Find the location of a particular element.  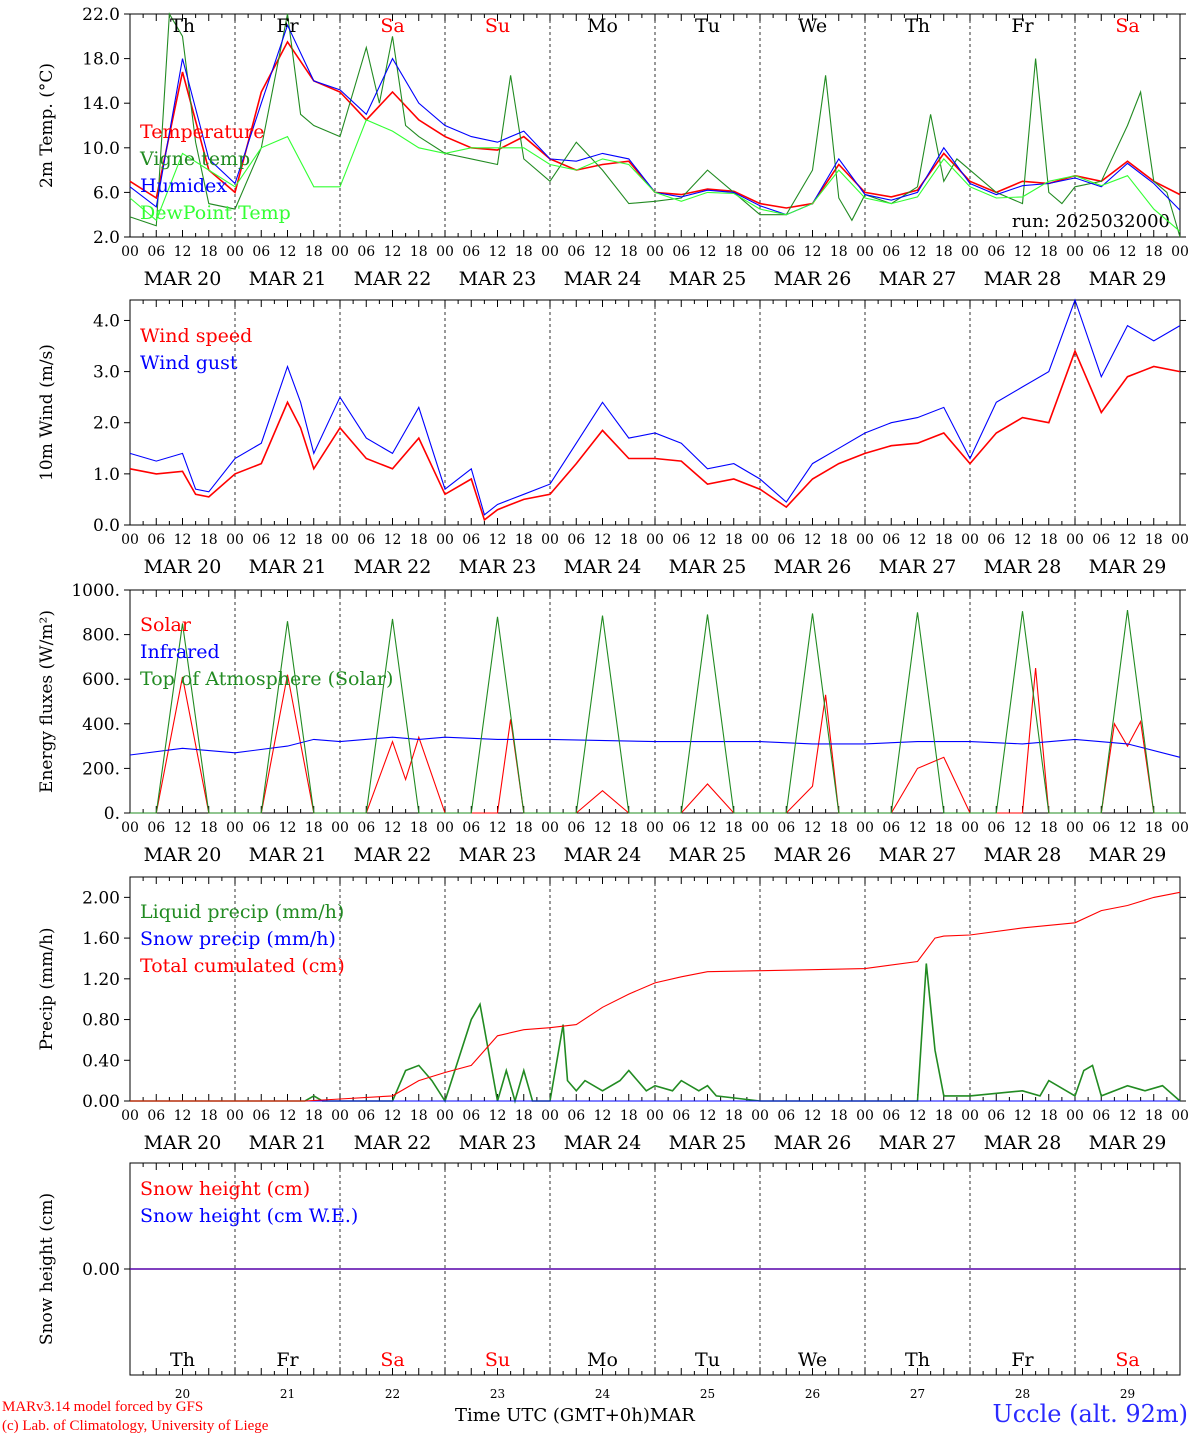

weekday-label-top: Th is located at coordinates (182, 26).